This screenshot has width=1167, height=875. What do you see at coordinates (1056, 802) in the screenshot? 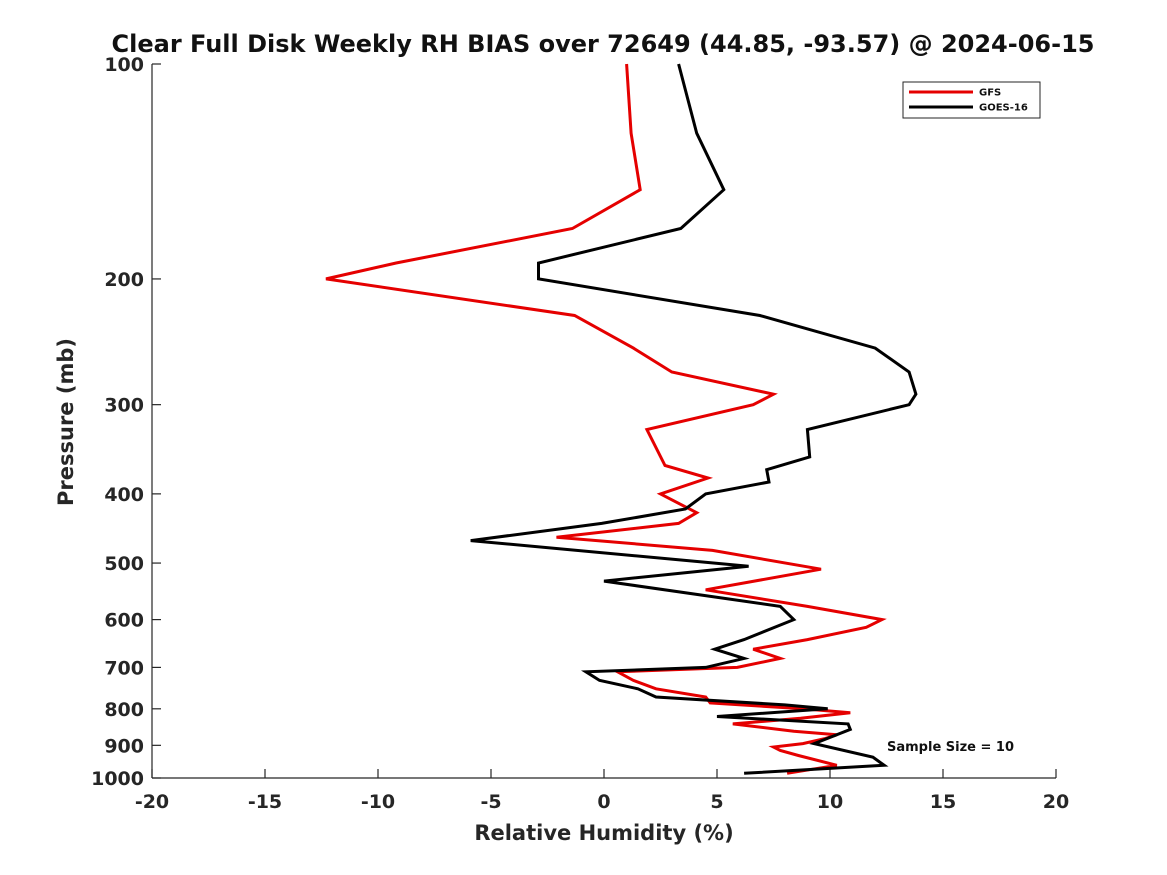
I see `x-tick-label: 20` at bounding box center [1056, 802].